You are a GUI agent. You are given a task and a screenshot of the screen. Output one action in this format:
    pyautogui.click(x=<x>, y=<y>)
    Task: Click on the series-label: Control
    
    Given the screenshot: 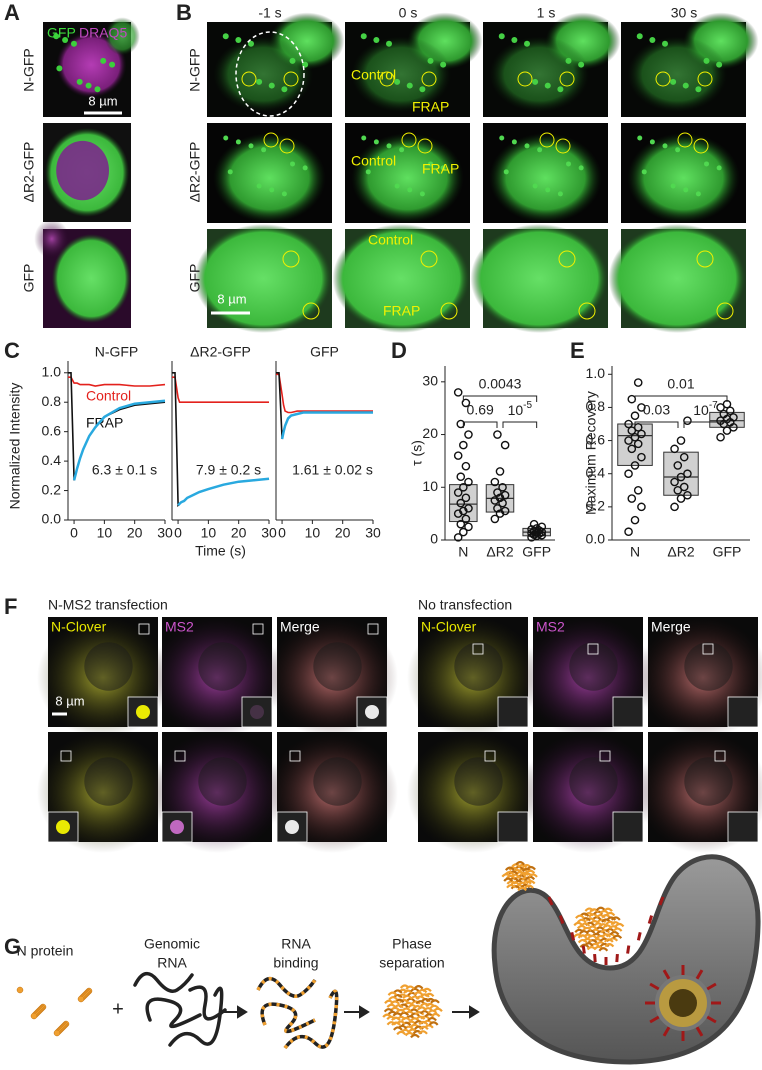 What is the action you would take?
    pyautogui.click(x=108, y=396)
    